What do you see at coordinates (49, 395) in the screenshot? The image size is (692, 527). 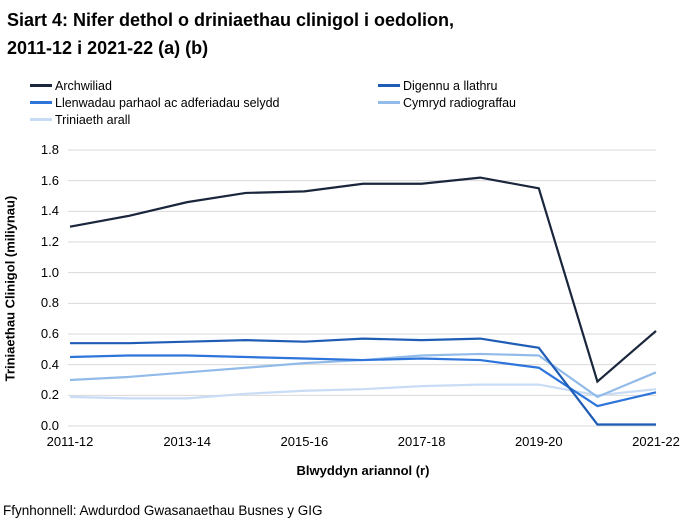 I see `y-tick-label: 0.2` at bounding box center [49, 395].